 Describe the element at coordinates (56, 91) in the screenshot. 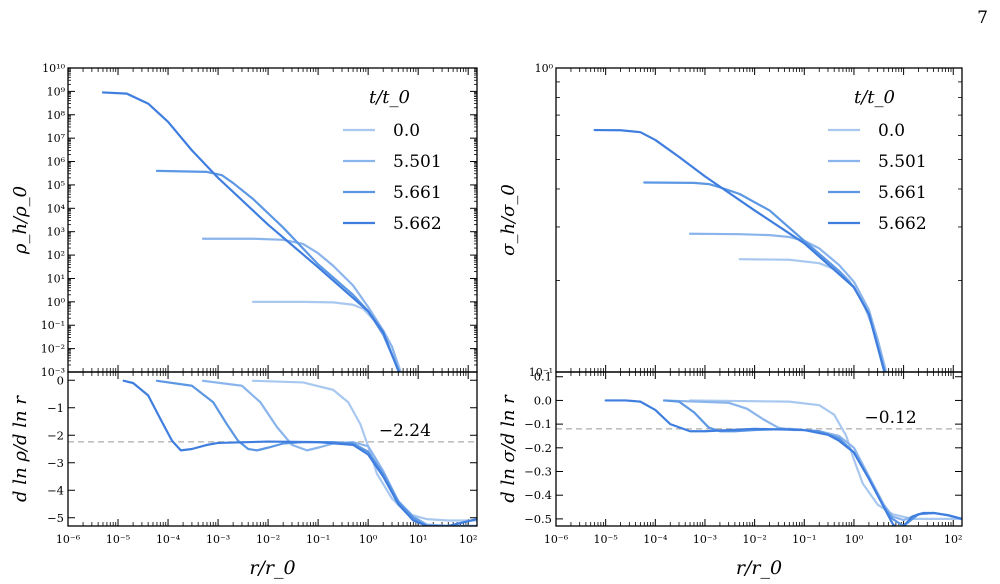

I see `y-tick-label: 10⁹` at that location.